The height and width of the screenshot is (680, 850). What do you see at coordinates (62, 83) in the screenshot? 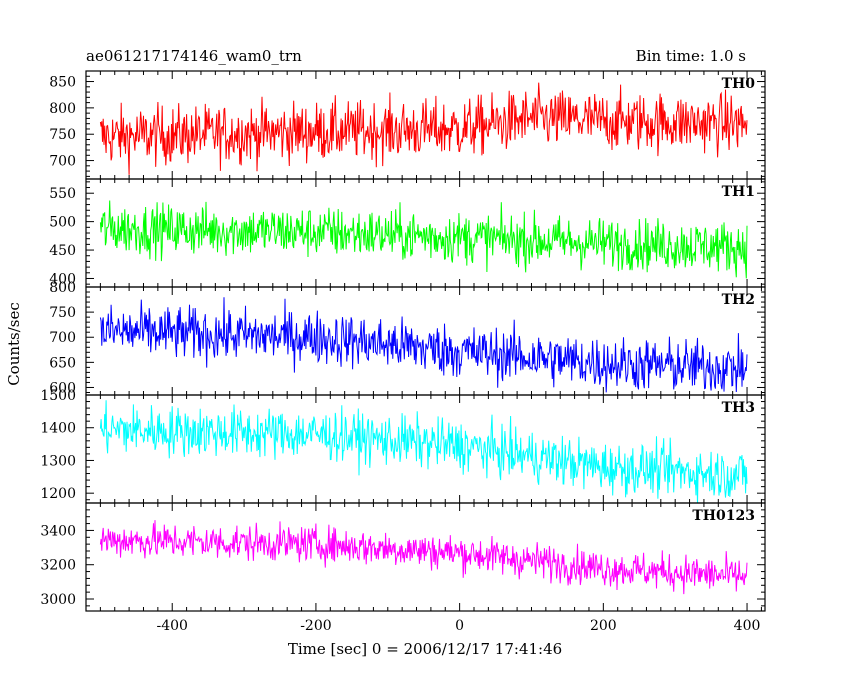
I see `y-tick-label: 850` at bounding box center [62, 83].